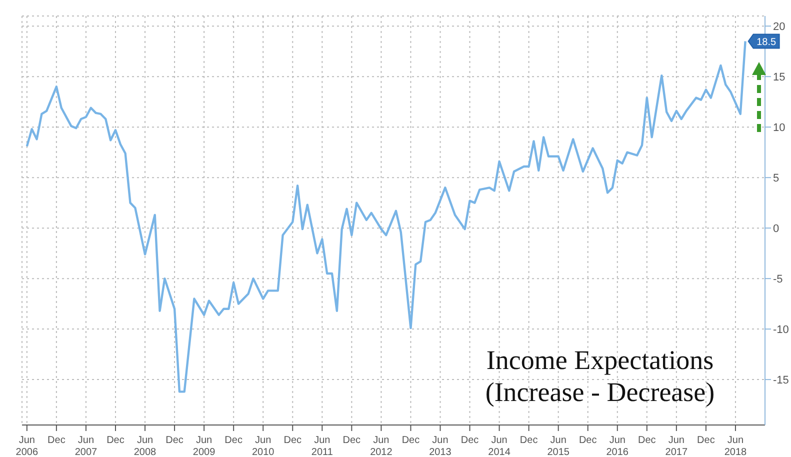 This screenshot has width=791, height=457. What do you see at coordinates (600, 376) in the screenshot?
I see `text: Income Expectations (Increase - Decrease)` at bounding box center [600, 376].